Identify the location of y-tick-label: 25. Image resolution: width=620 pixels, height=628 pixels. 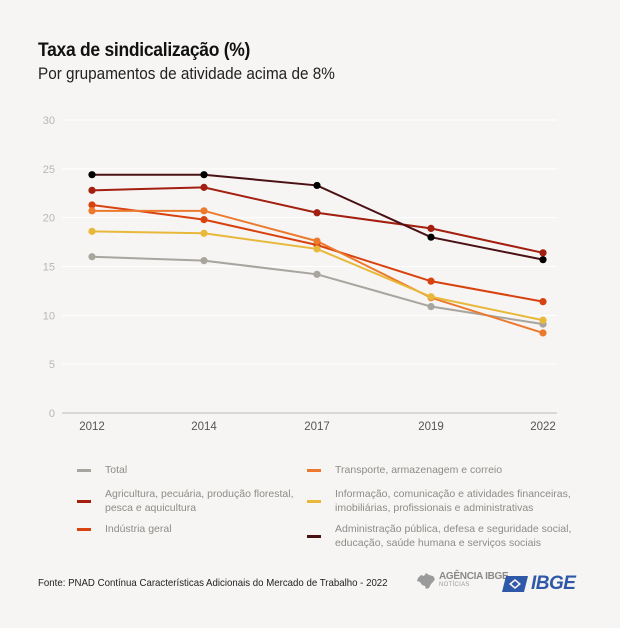
(49, 170).